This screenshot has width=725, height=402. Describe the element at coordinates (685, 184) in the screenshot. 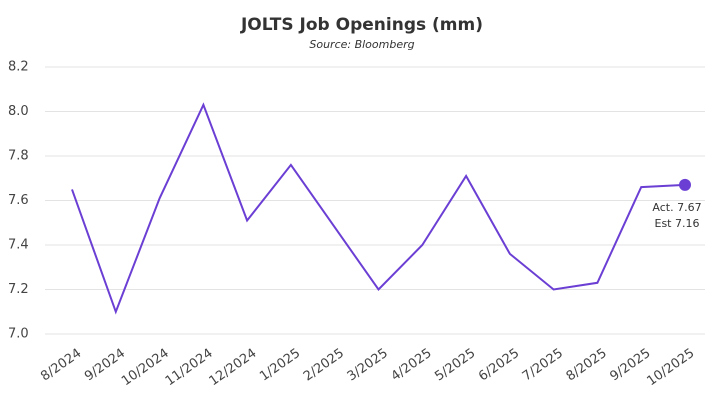

I see `last-point-marker` at that location.